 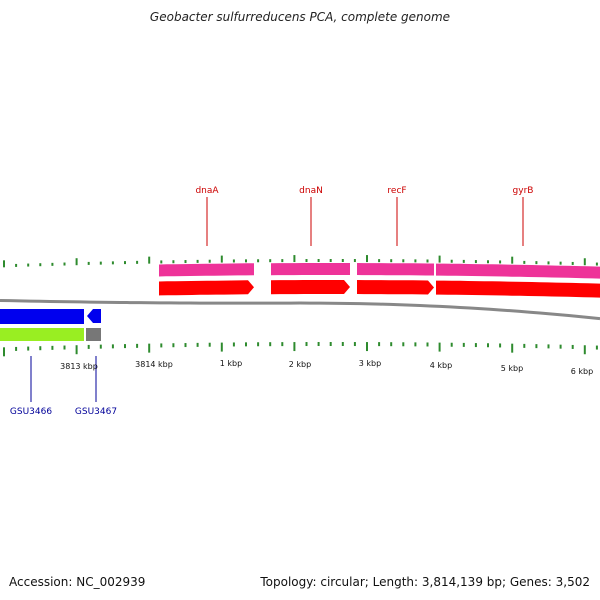 I want to click on position-label: 6 kbp, so click(x=582, y=371).